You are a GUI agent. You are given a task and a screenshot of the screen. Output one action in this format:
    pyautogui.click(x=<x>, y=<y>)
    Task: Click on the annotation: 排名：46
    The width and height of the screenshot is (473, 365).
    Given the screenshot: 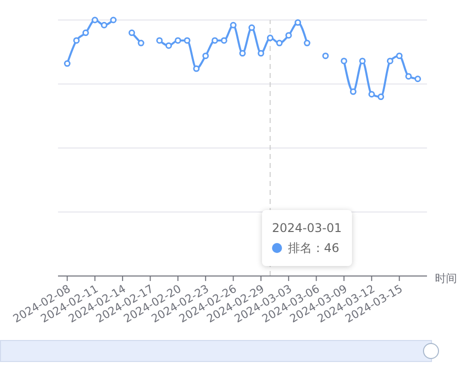 What is the action you would take?
    pyautogui.click(x=314, y=248)
    